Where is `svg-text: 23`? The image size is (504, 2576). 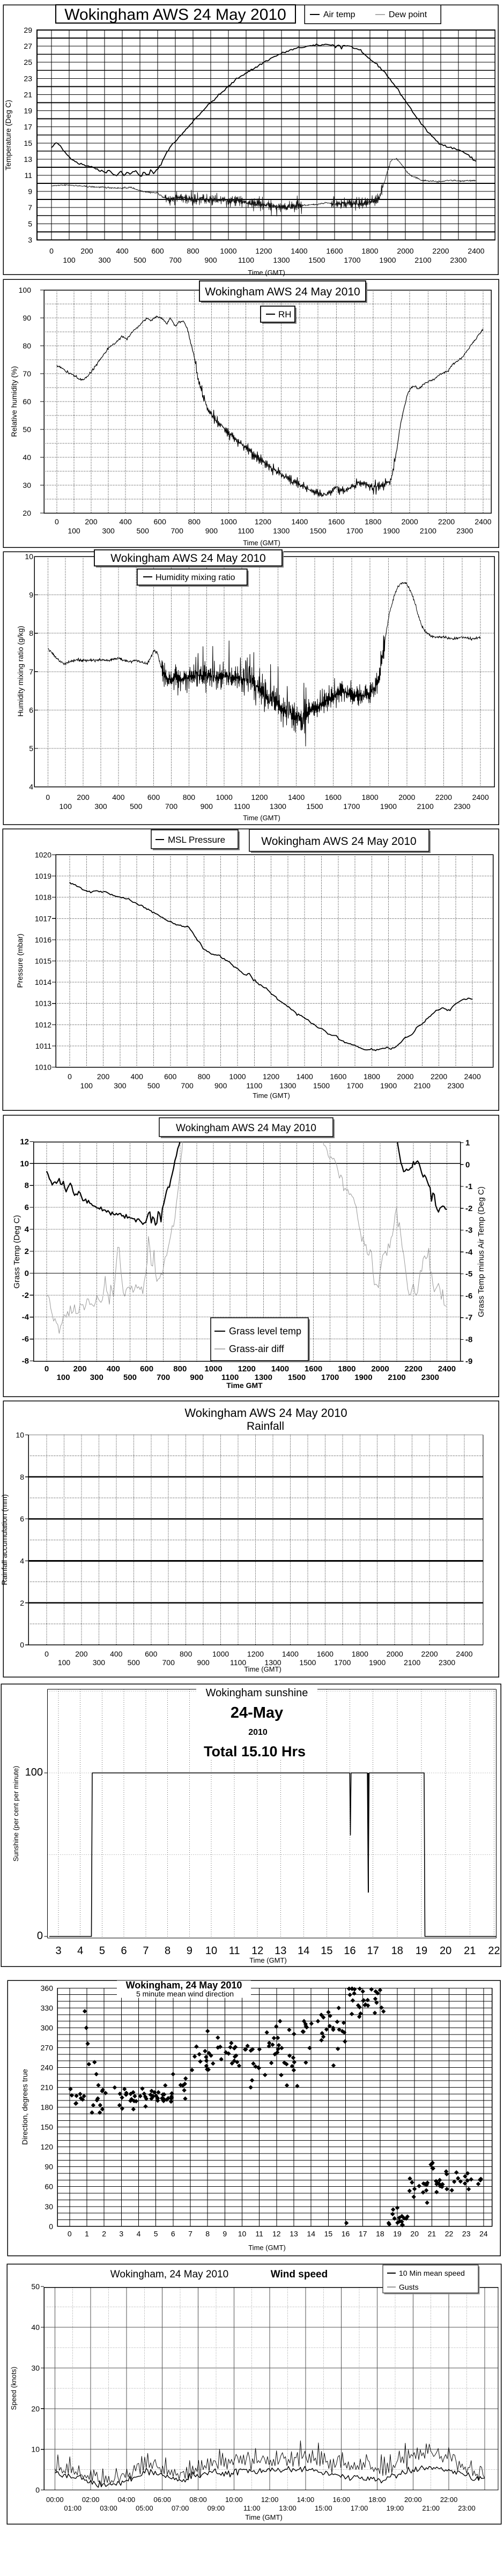
svg-text: 23 is located at coordinates (28, 79).